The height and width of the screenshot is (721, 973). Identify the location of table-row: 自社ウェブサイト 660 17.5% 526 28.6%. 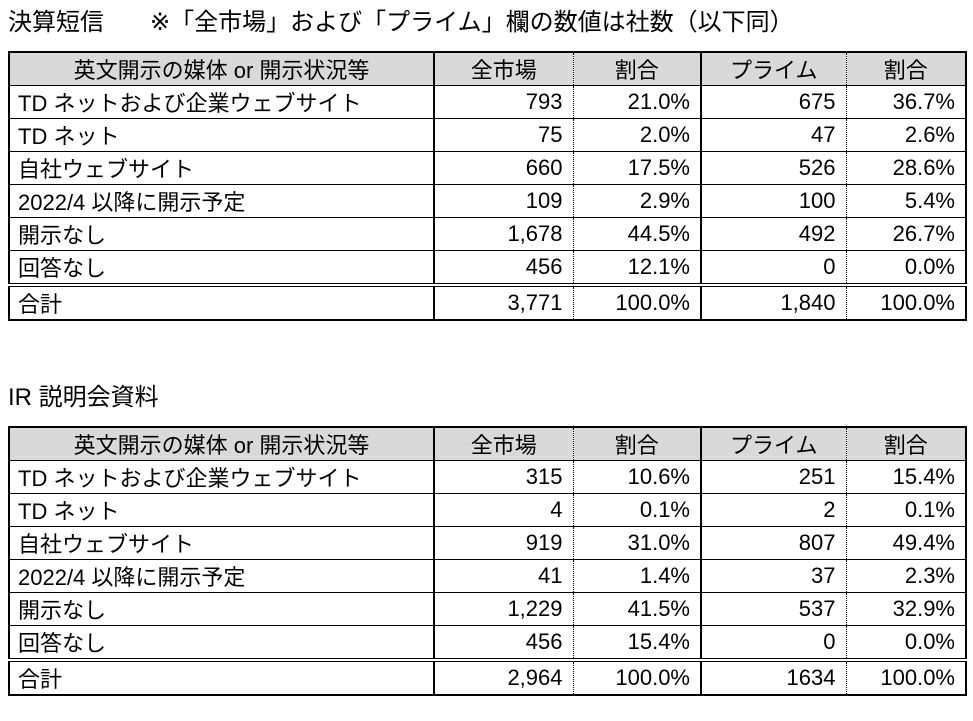
(487, 168).